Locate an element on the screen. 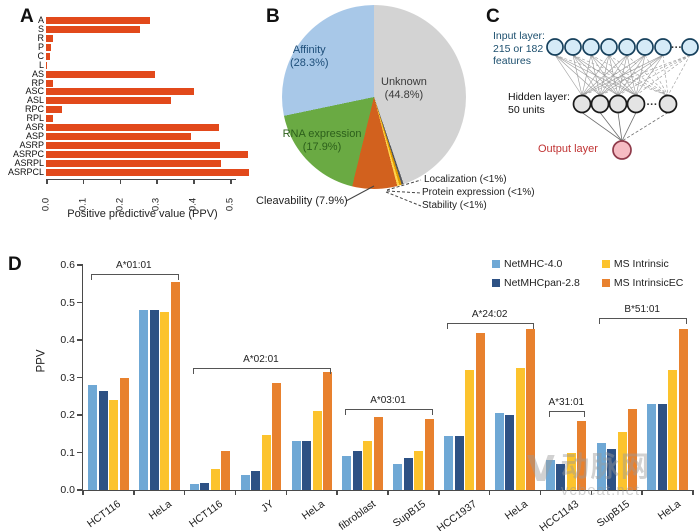 This screenshot has height=531, width=700. panel-a-category-label: A is located at coordinates (40, 19).